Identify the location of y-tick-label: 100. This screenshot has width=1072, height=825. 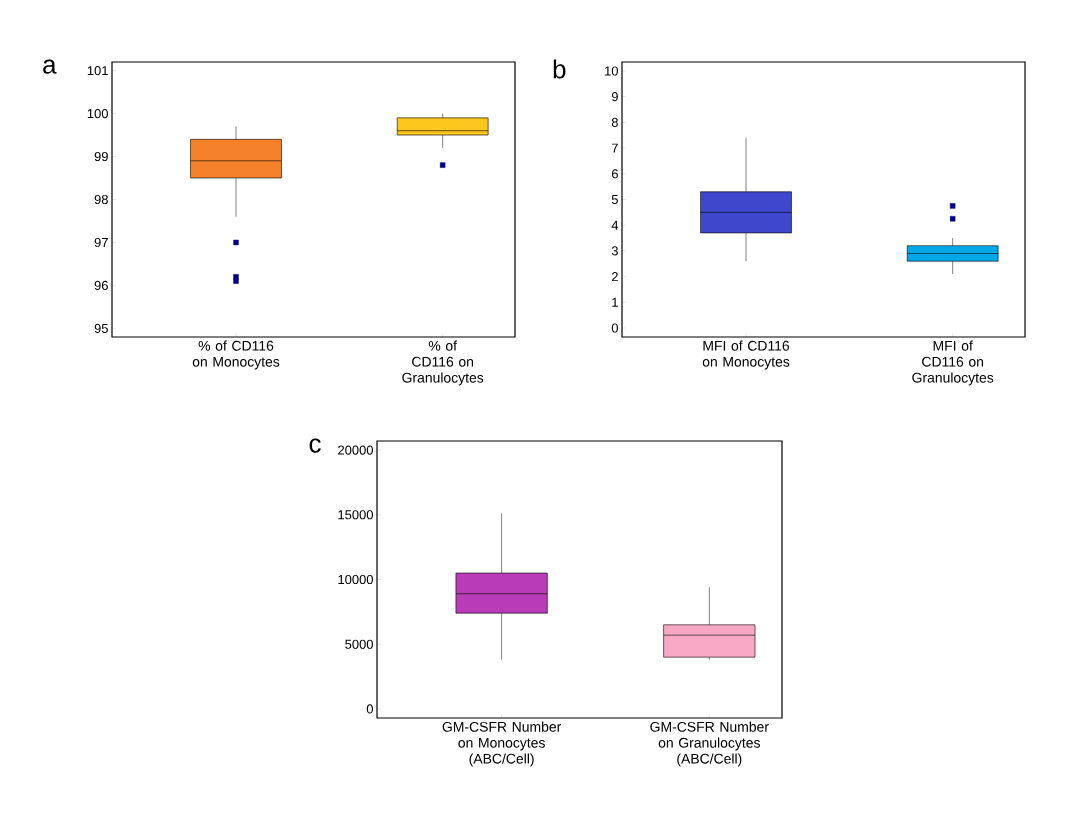
(97, 113).